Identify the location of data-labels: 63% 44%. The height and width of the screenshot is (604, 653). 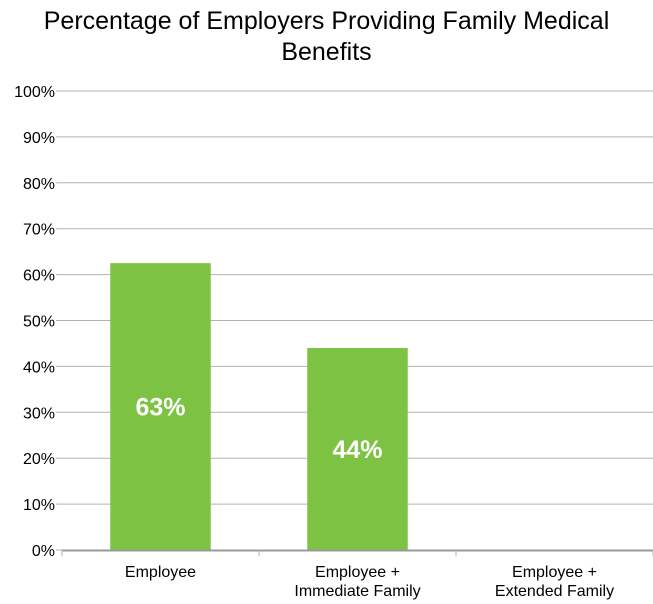
(258, 429).